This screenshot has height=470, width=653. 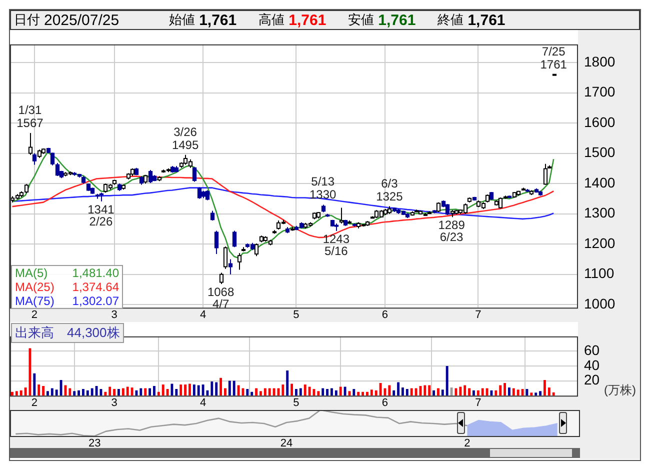 I want to click on y-tick-label: 1700, so click(x=600, y=92).